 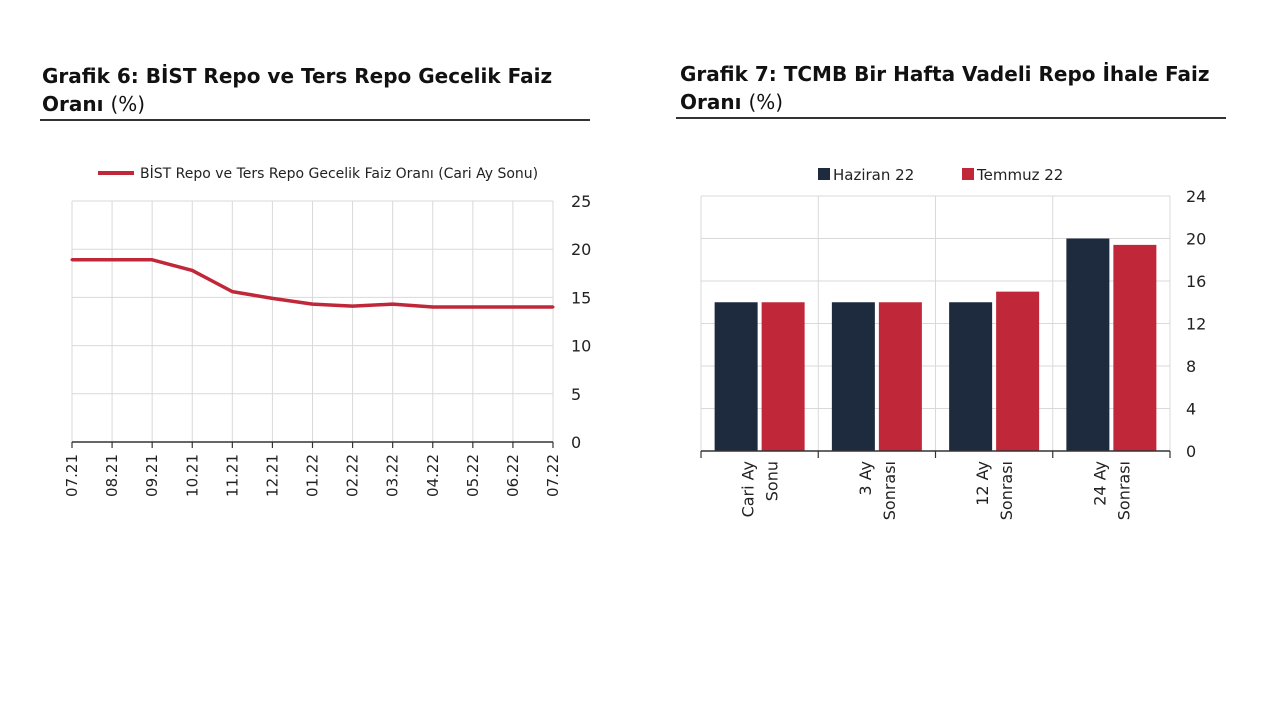 I want to click on y-tick-label: 25, so click(x=581, y=201).